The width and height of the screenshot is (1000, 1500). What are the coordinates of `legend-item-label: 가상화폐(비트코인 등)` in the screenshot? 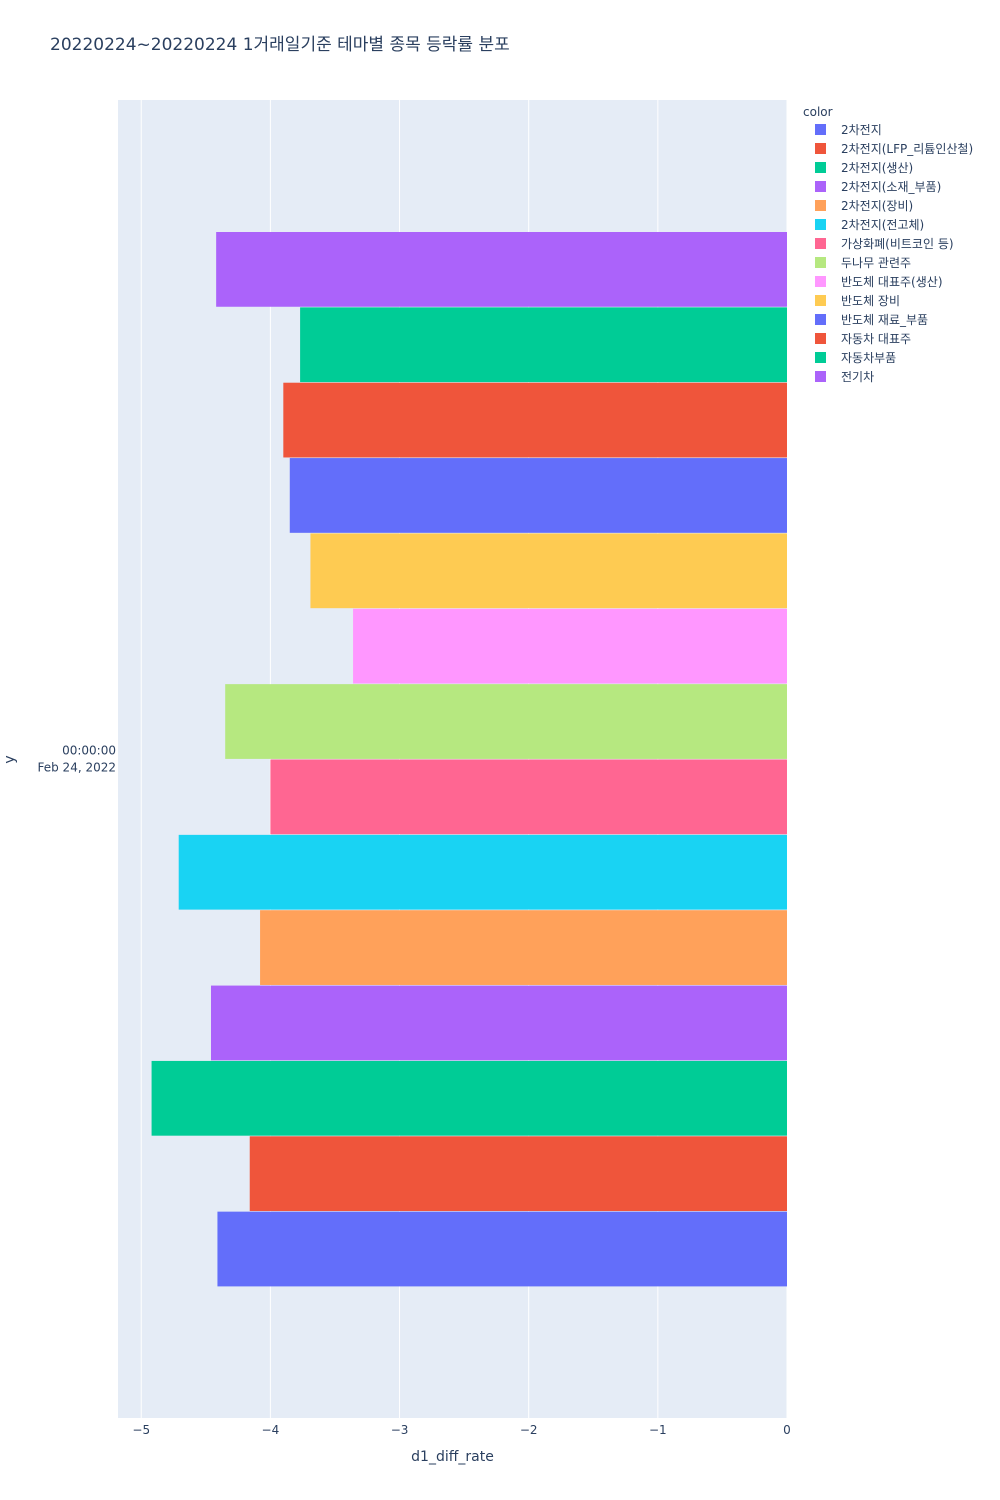 It's located at (897, 244).